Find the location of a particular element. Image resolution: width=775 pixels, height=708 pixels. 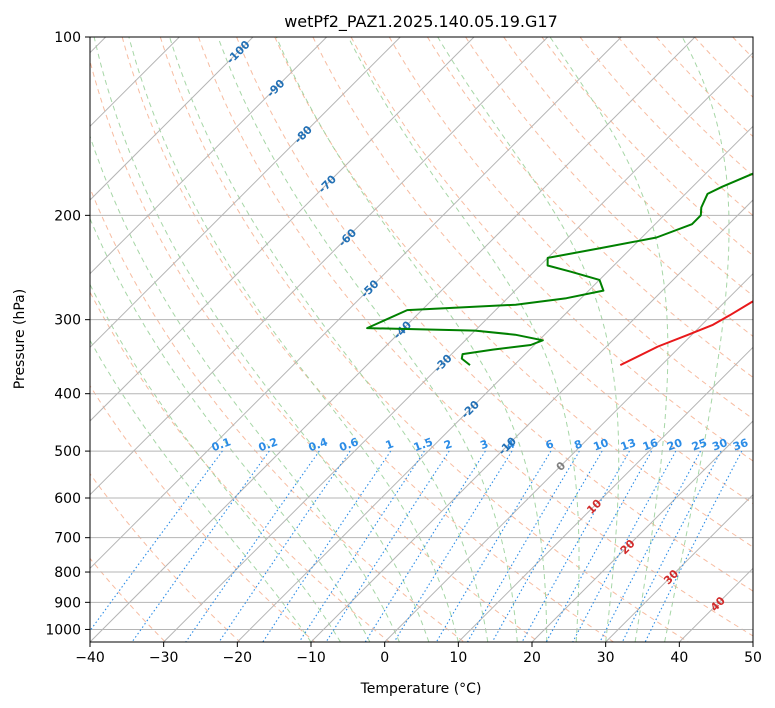

x-tick-label: 20 is located at coordinates (532, 658).